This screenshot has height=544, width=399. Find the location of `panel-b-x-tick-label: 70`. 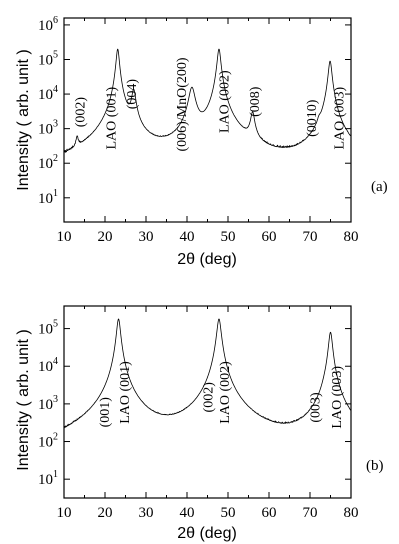

panel-b-x-tick-label: 70 is located at coordinates (310, 513).